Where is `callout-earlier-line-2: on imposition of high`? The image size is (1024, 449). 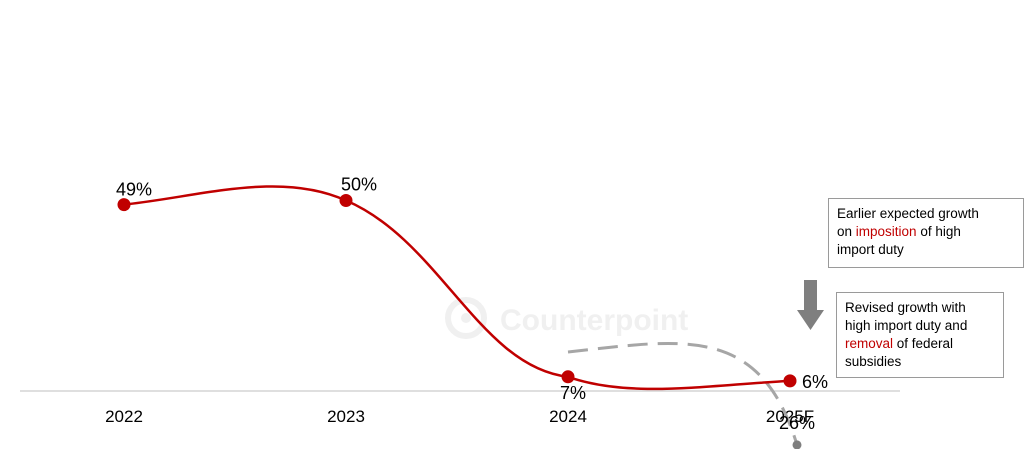
callout-earlier-line-2: on imposition of high is located at coordinates (926, 232).